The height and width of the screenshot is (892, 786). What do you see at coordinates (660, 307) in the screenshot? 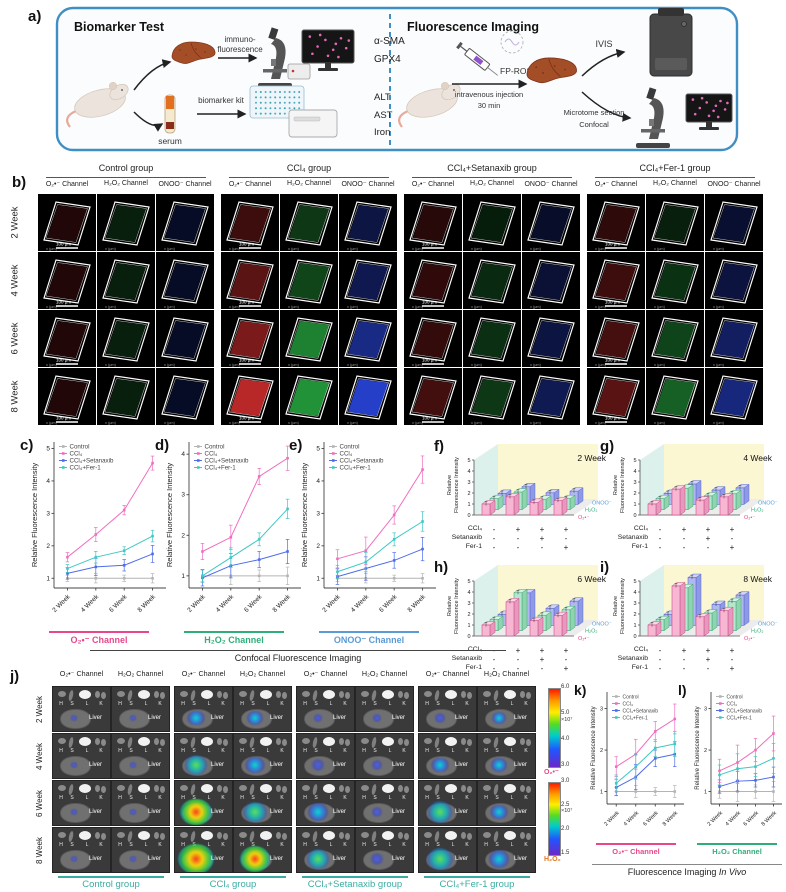
I see `axis-micron-label: x (μm)` at bounding box center [660, 307].